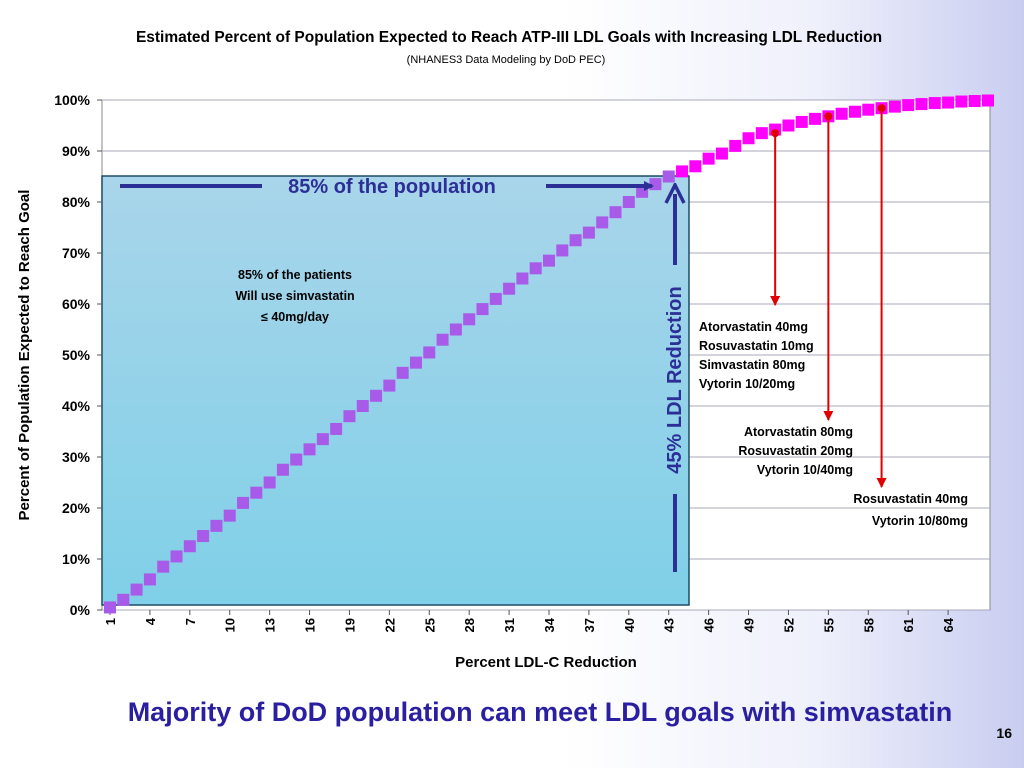  Describe the element at coordinates (509, 625) in the screenshot. I see `x-tick-label: 31` at that location.